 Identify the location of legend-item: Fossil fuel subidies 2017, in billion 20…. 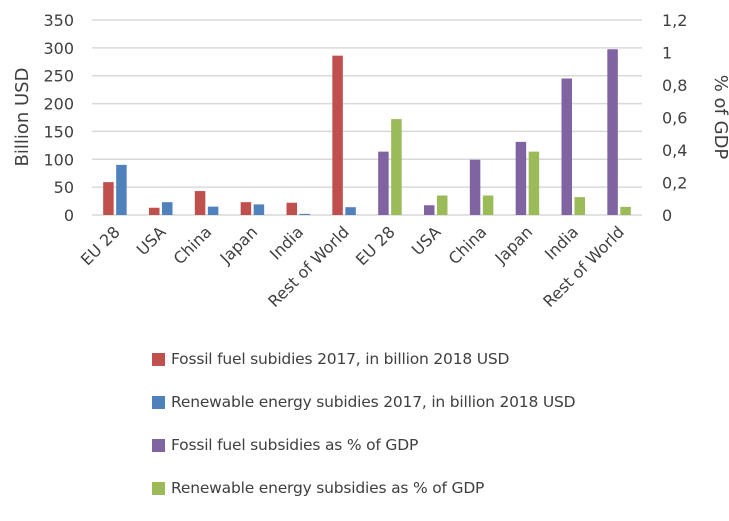
(363, 359).